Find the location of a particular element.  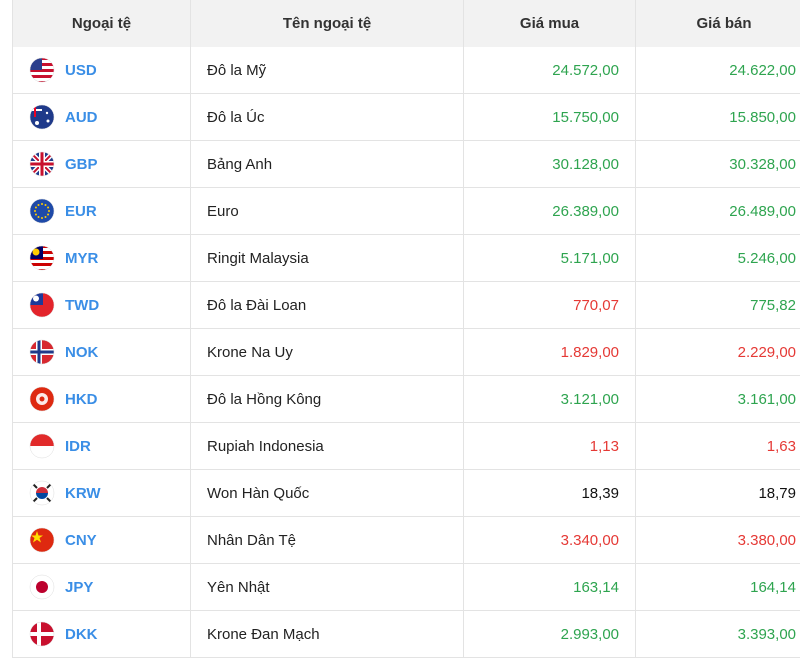

currency-code-wrap: NOK is located at coordinates (101, 352).